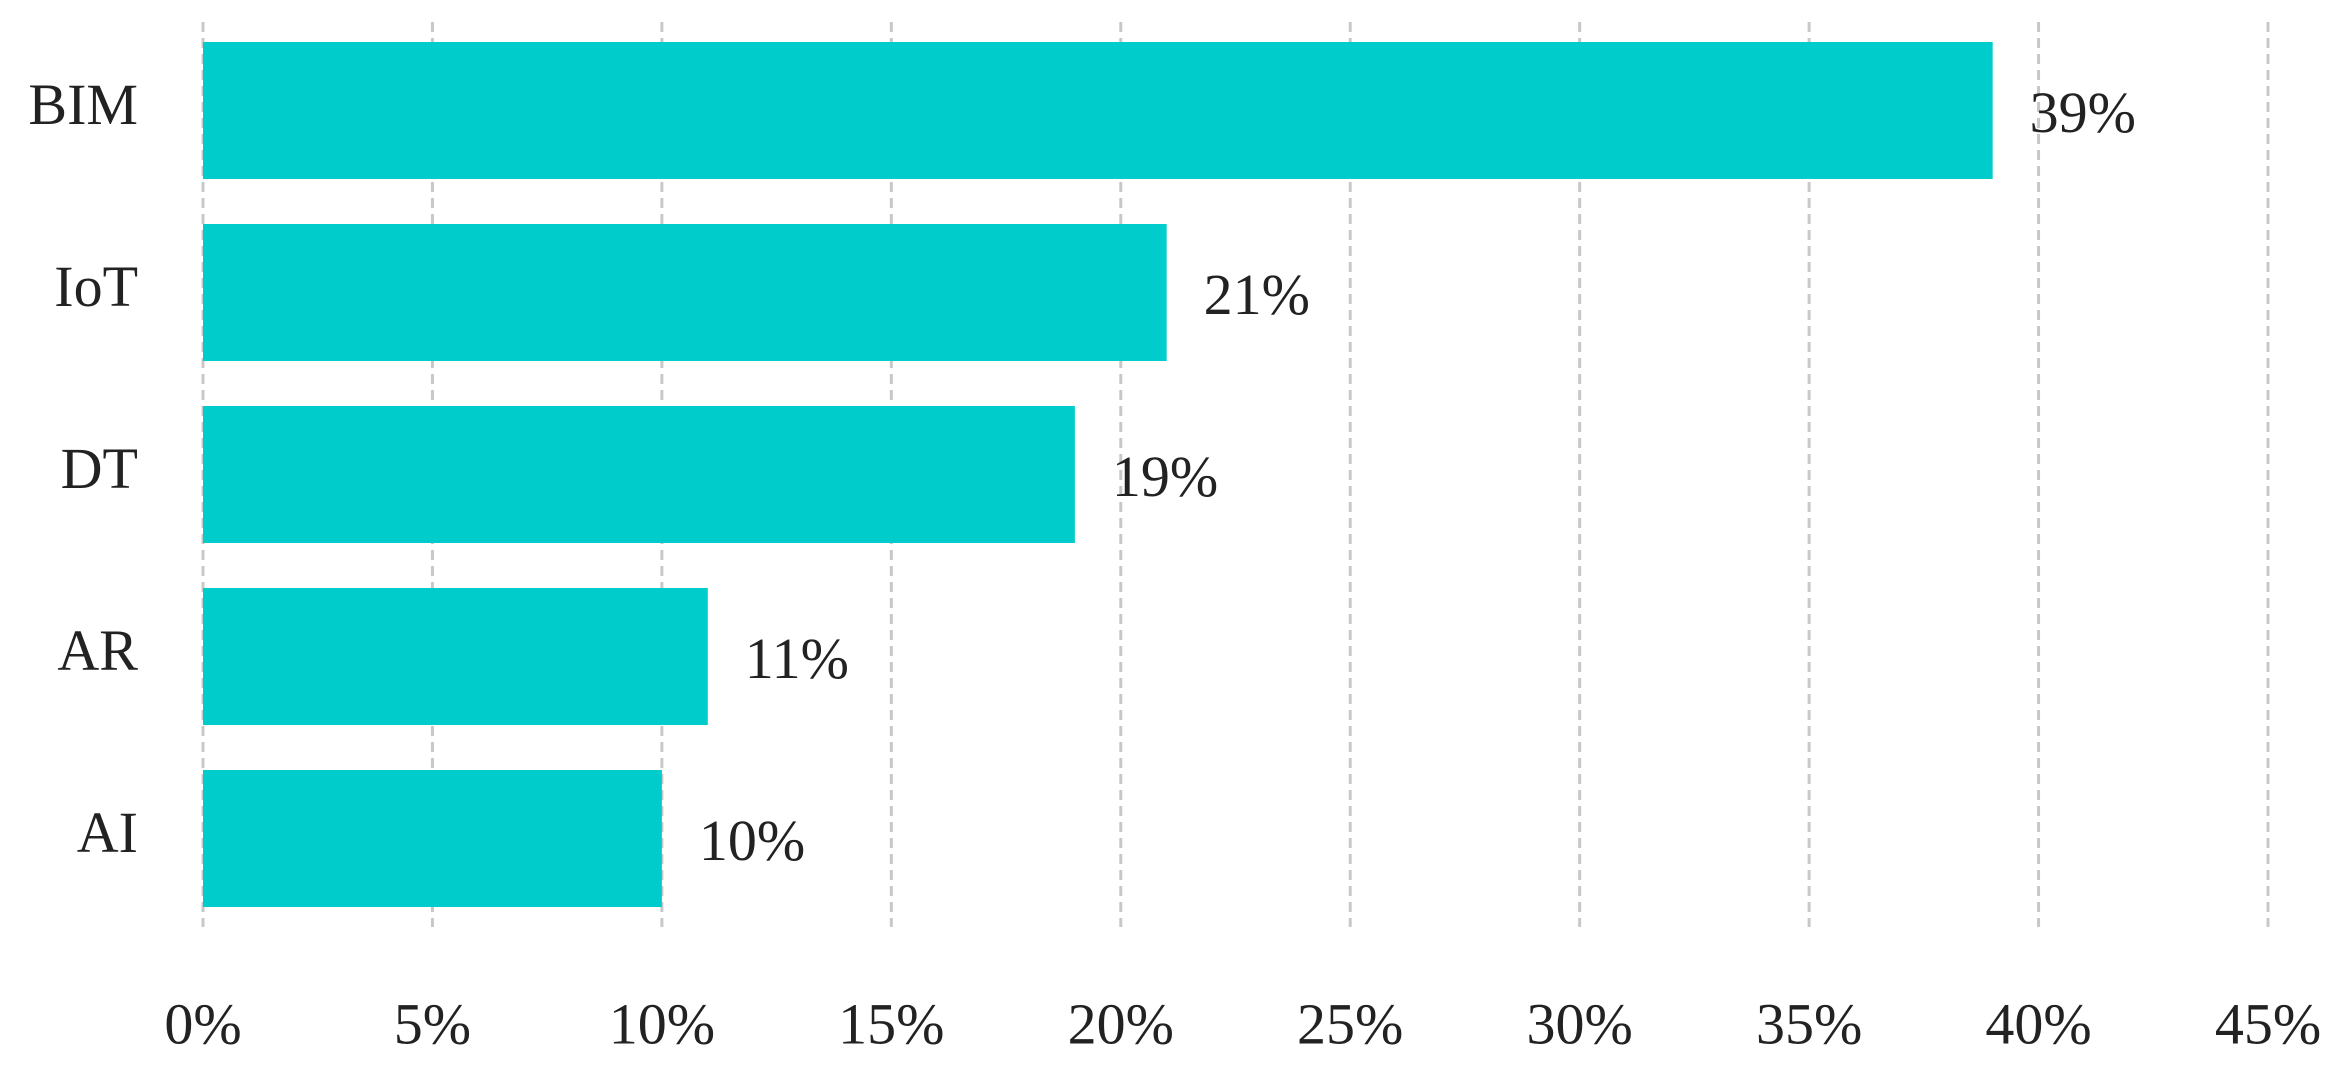  Describe the element at coordinates (1121, 1023) in the screenshot. I see `x-tick-label: 20%` at that location.